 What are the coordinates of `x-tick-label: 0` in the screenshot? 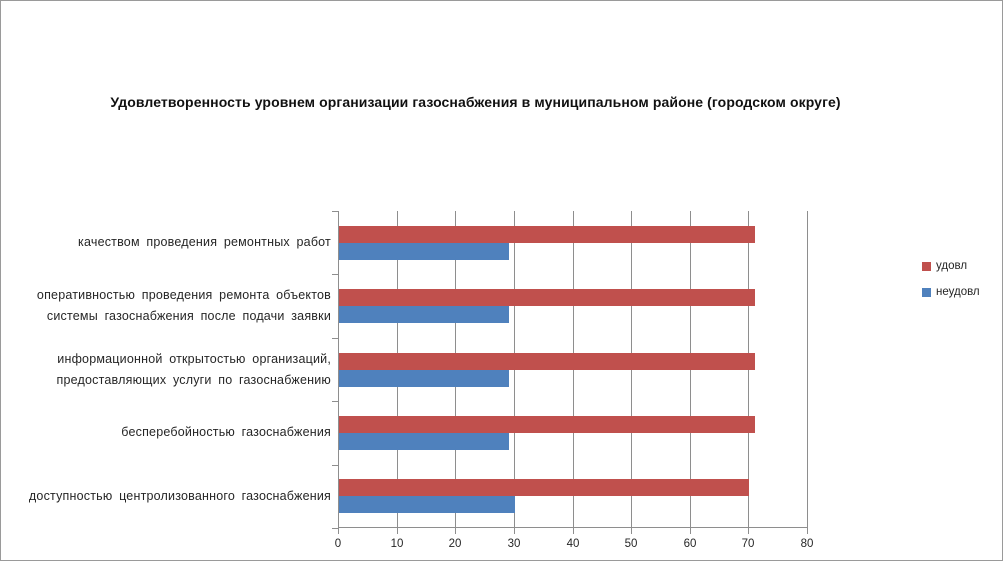 It's located at (338, 544).